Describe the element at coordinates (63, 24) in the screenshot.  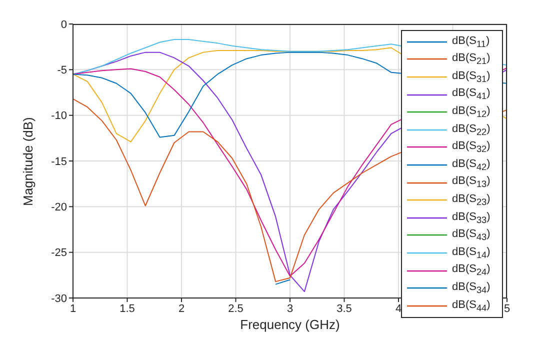
I see `y-tick-label: 0` at that location.